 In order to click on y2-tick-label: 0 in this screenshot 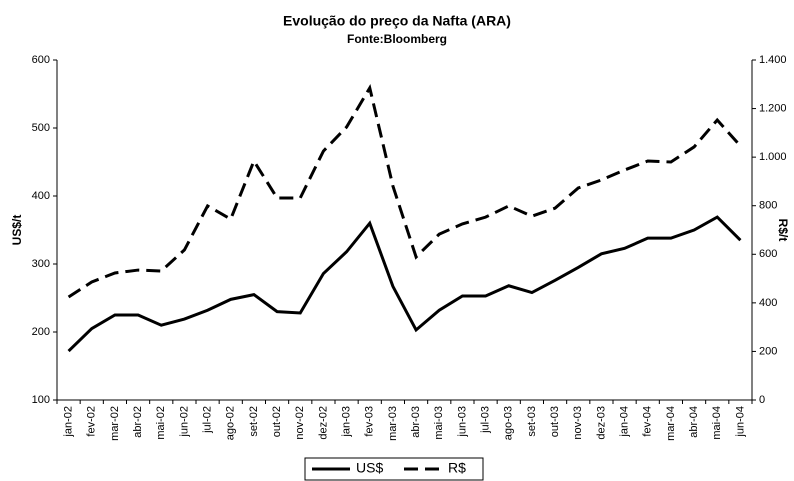, I will do `click(762, 400)`.